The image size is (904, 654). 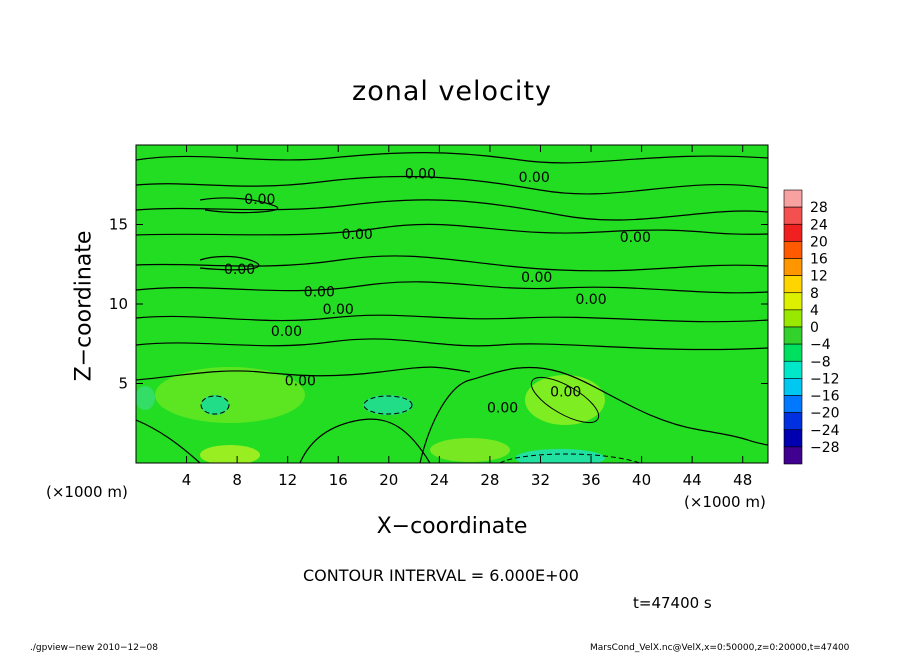 What do you see at coordinates (441, 575) in the screenshot?
I see `contour-interval-label: CONTOUR INTERVAL = 6.000E+00` at bounding box center [441, 575].